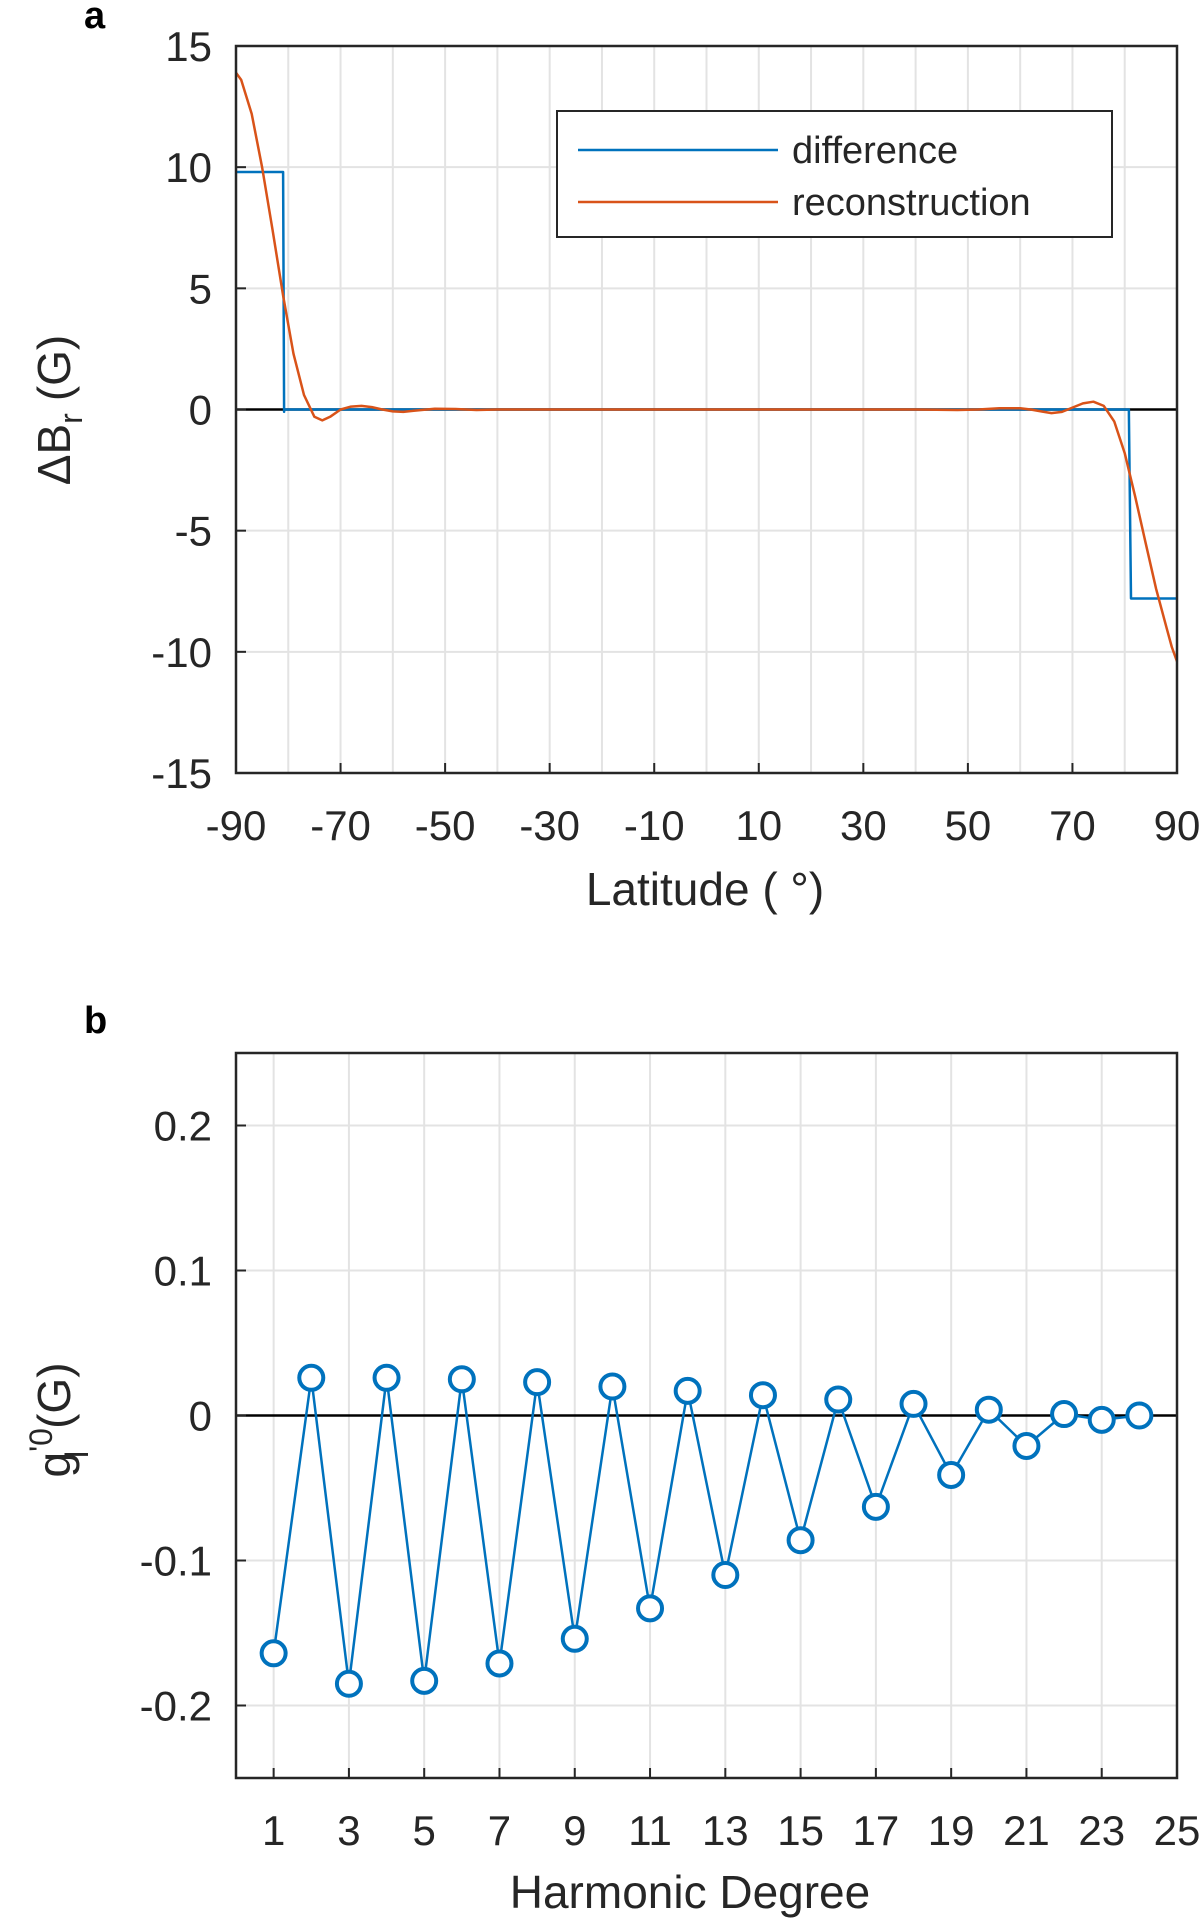  What do you see at coordinates (1072, 825) in the screenshot?
I see `x-tick-label-a: 70` at bounding box center [1072, 825].